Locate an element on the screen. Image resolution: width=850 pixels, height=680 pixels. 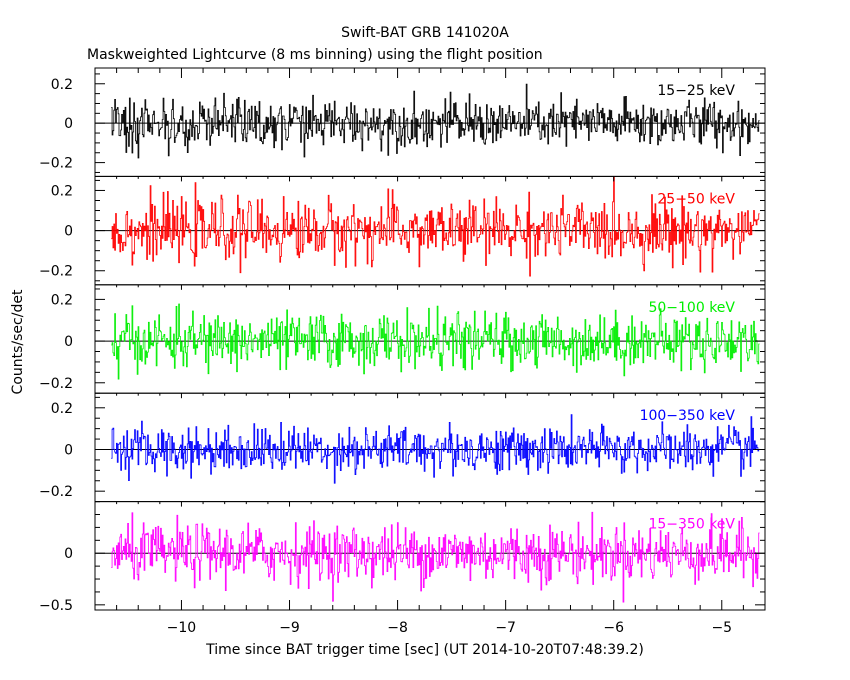
series-label: 100−350 keV is located at coordinates (688, 416).